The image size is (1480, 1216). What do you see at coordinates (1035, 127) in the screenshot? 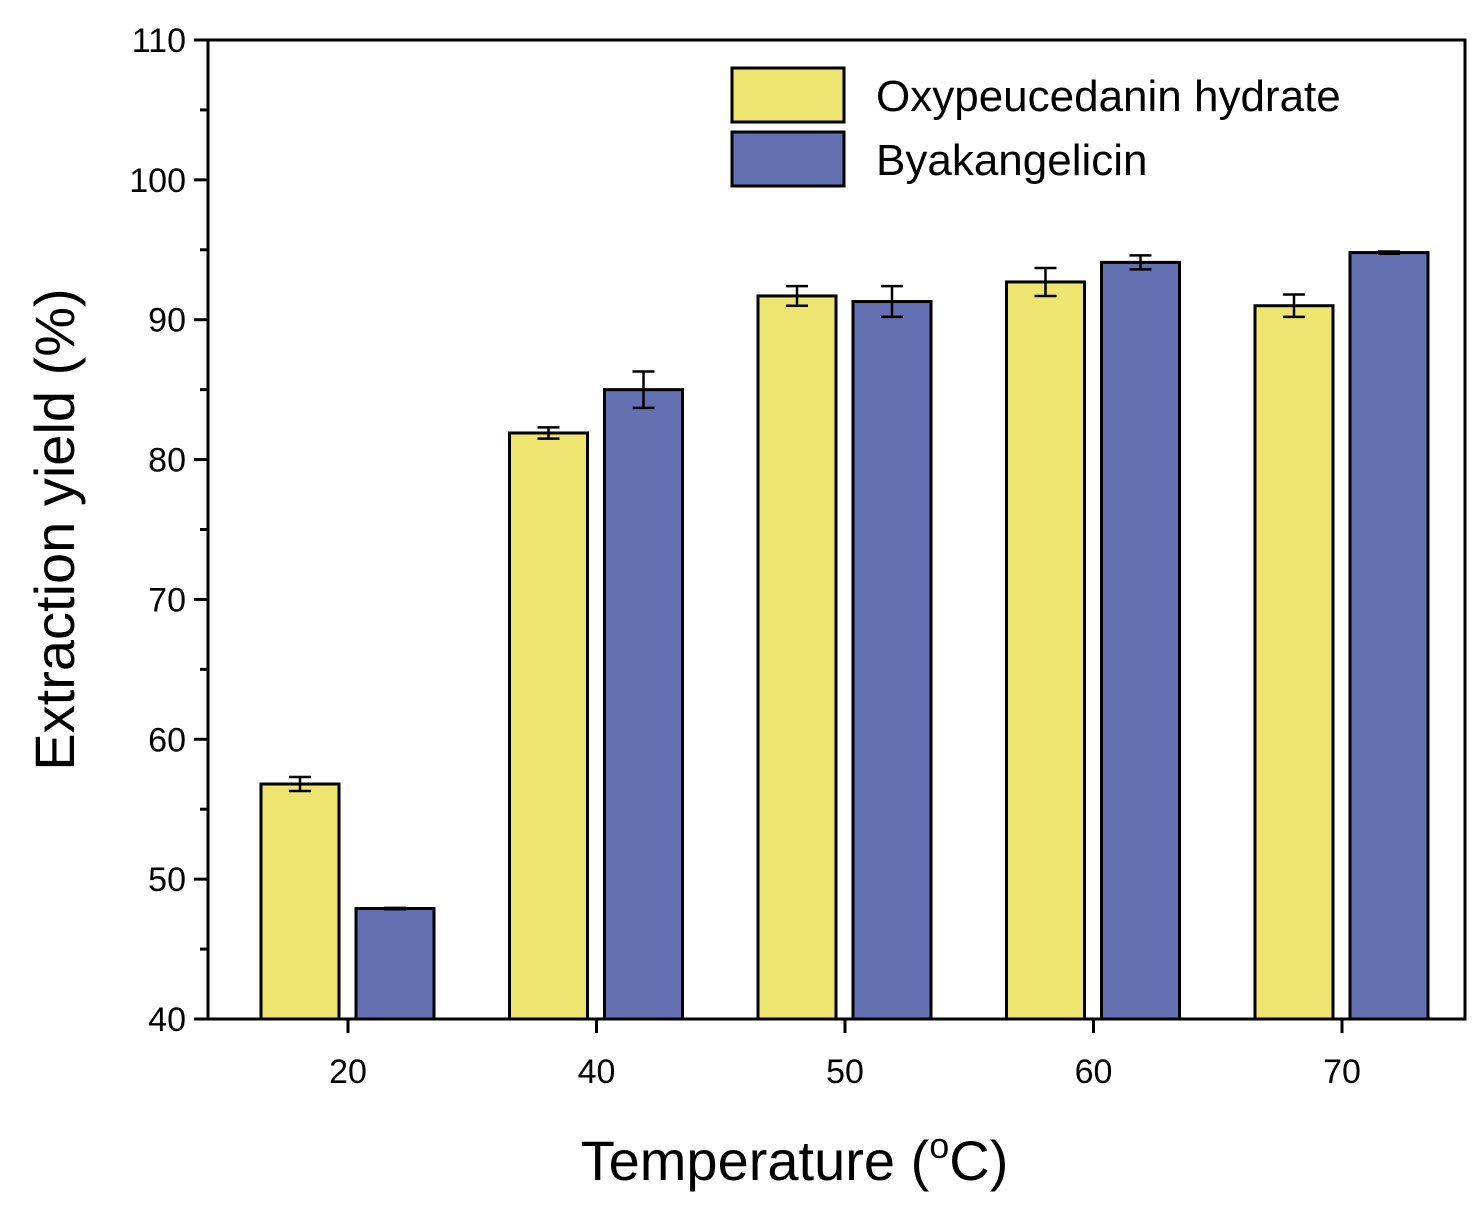
I see `legend: Oxypeucedanin hydrate Byakangelicin` at bounding box center [1035, 127].